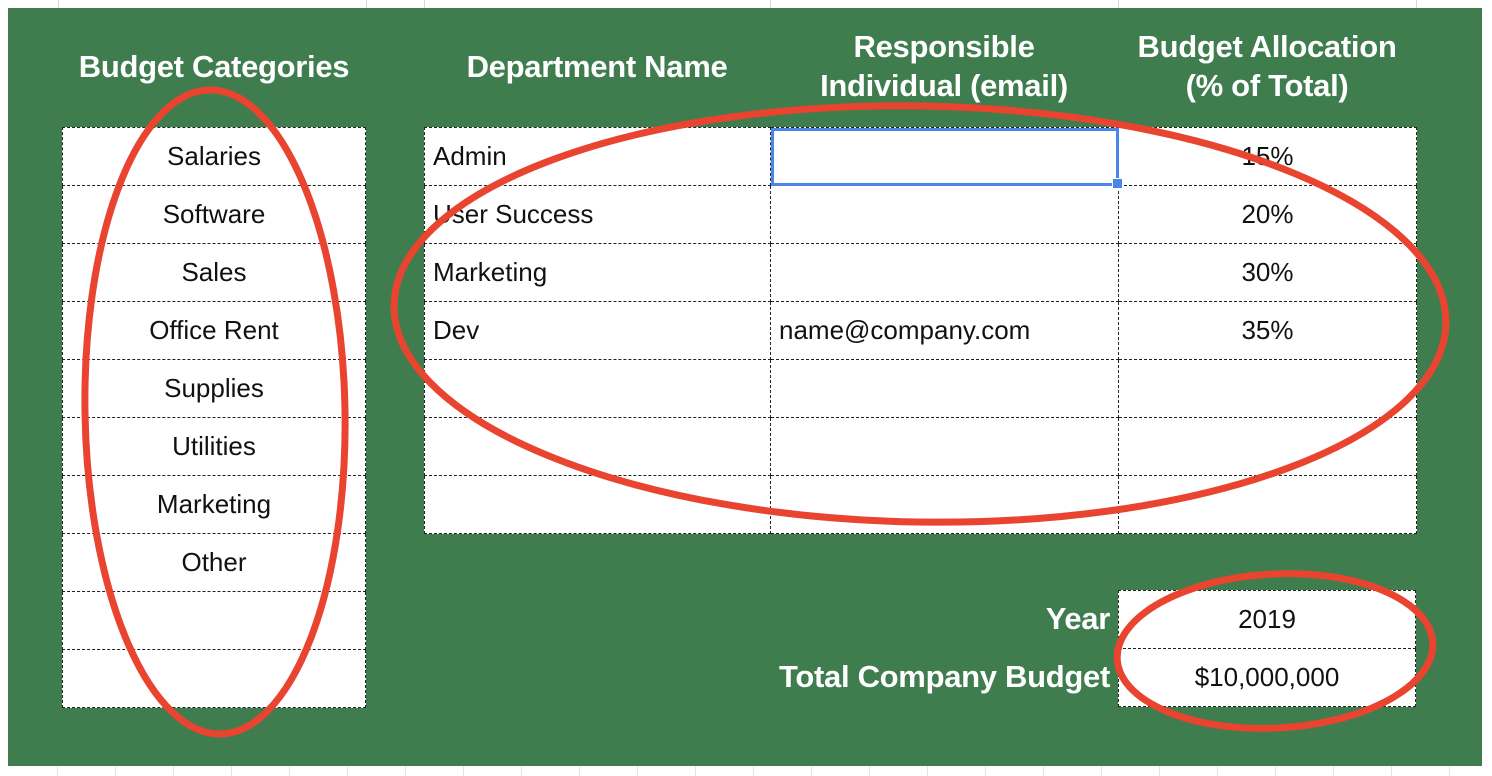 This screenshot has width=1492, height=776. What do you see at coordinates (1078, 618) in the screenshot?
I see `year-label: Year` at bounding box center [1078, 618].